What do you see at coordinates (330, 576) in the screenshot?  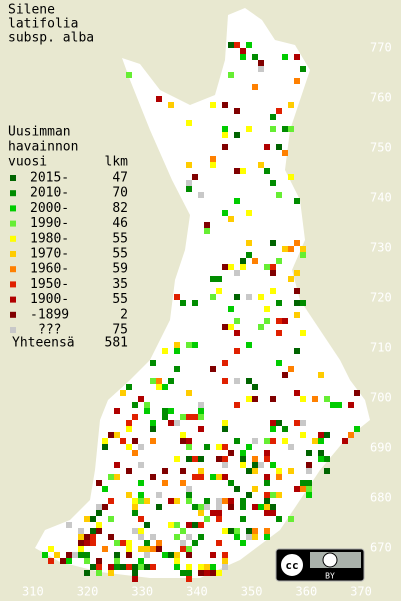 I see `license-text: BY` at bounding box center [330, 576].